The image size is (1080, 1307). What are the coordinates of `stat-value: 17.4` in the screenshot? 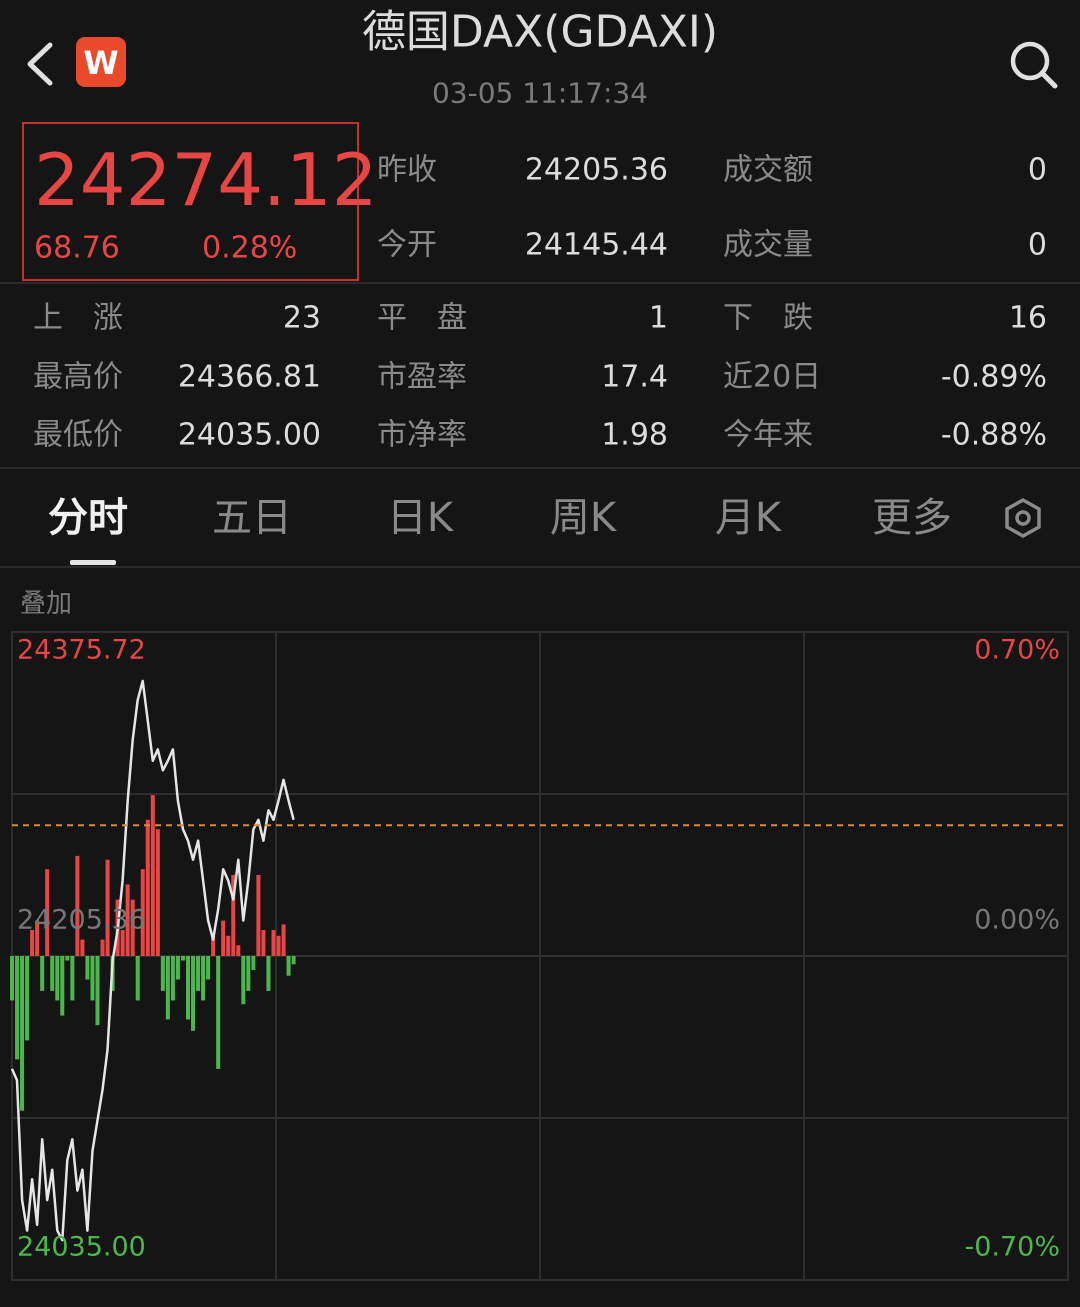 It's located at (634, 377).